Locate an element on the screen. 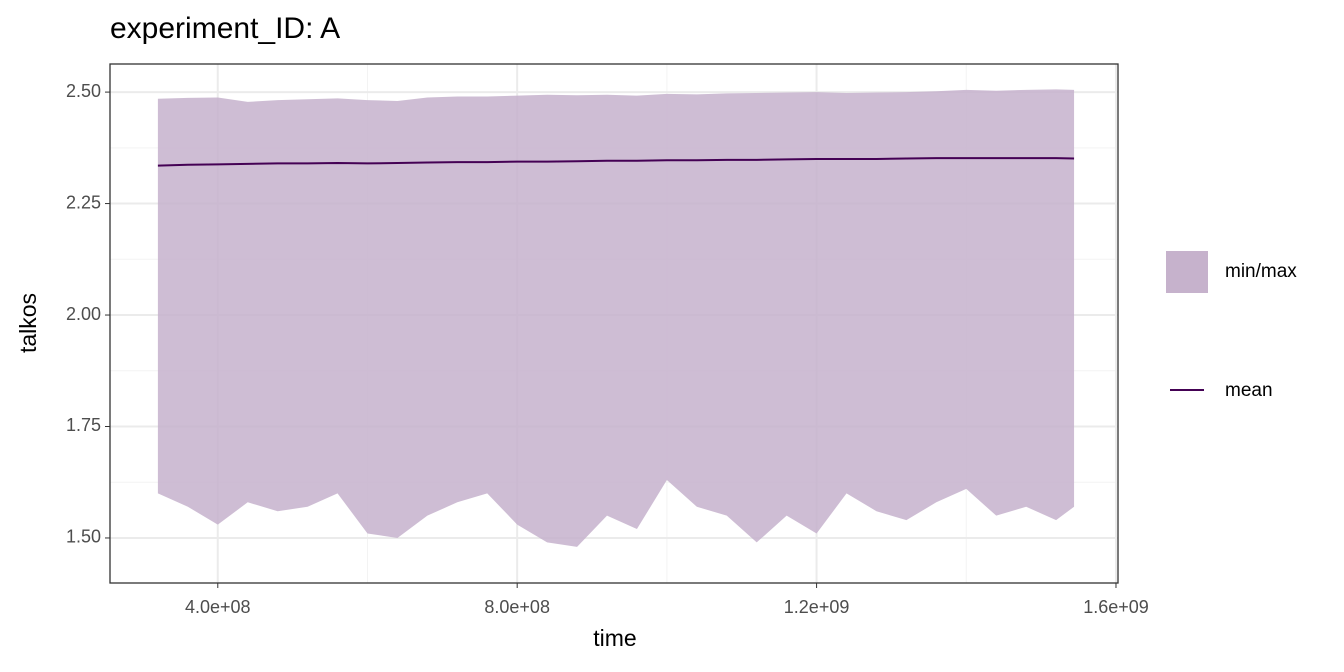  legend-label: mean is located at coordinates (1249, 390).